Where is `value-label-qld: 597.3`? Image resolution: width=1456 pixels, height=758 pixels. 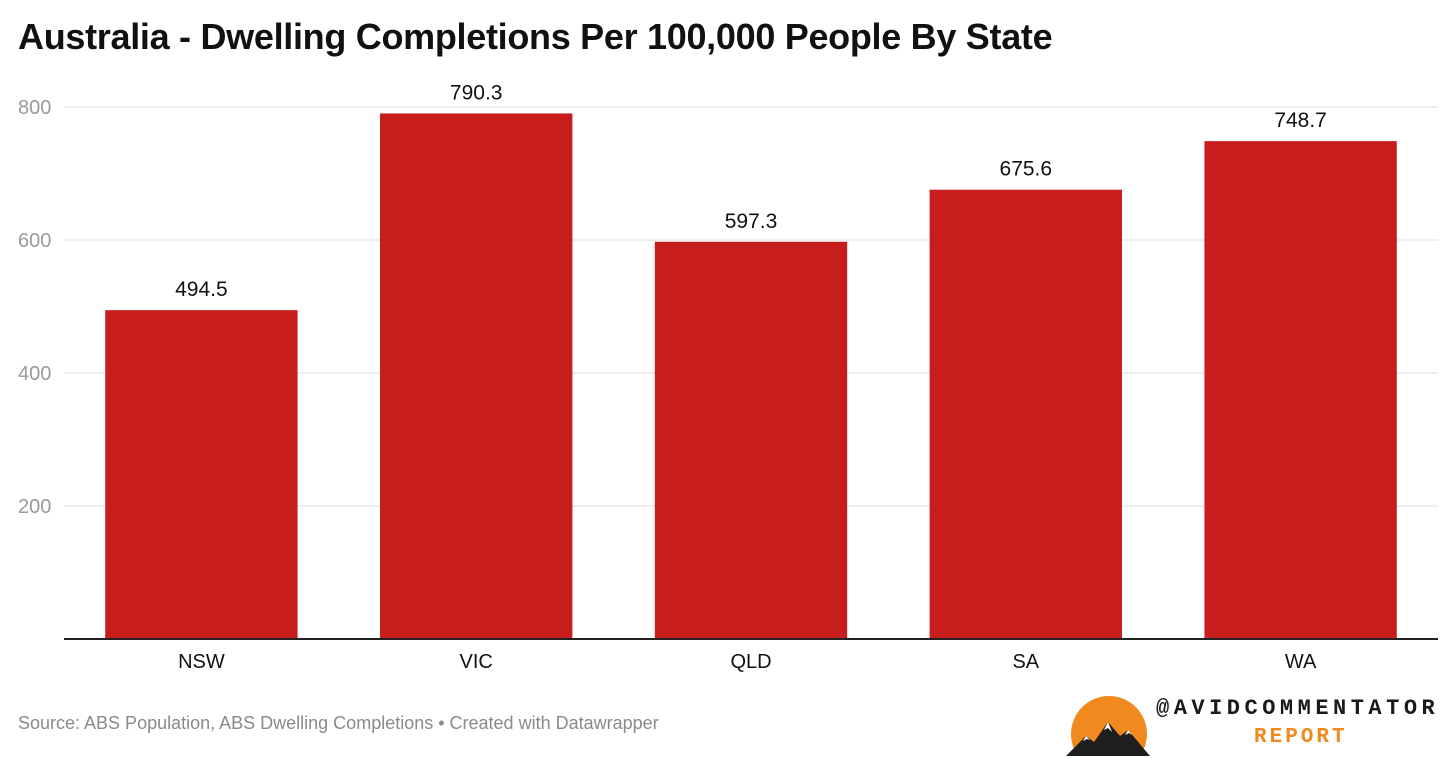
value-label-qld: 597.3 is located at coordinates (751, 221).